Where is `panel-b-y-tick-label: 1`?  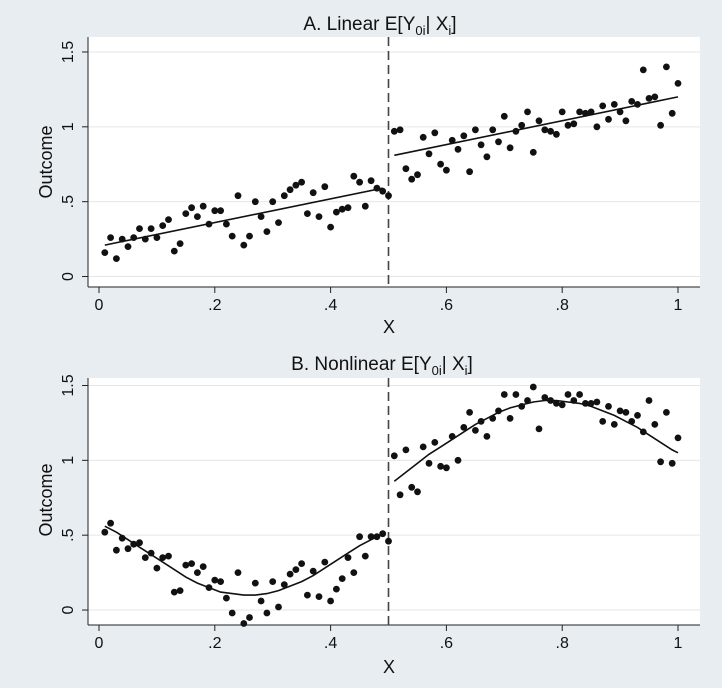 panel-b-y-tick-label: 1 is located at coordinates (68, 460).